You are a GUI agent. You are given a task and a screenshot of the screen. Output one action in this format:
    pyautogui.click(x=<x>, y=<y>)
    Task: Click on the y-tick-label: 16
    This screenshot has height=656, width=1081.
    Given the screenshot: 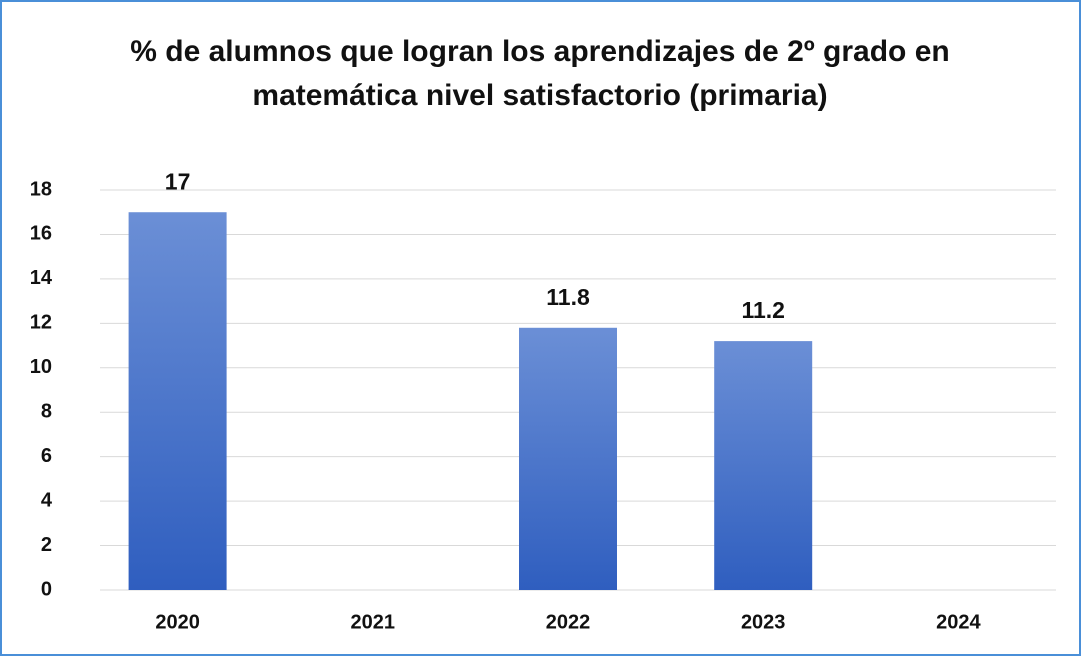 What is the action you would take?
    pyautogui.click(x=41, y=234)
    